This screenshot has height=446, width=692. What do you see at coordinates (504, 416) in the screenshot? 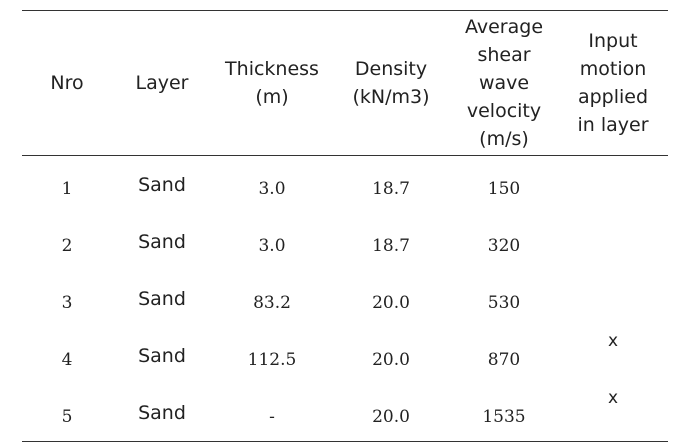
I see `cell-velocity: 1535` at bounding box center [504, 416].